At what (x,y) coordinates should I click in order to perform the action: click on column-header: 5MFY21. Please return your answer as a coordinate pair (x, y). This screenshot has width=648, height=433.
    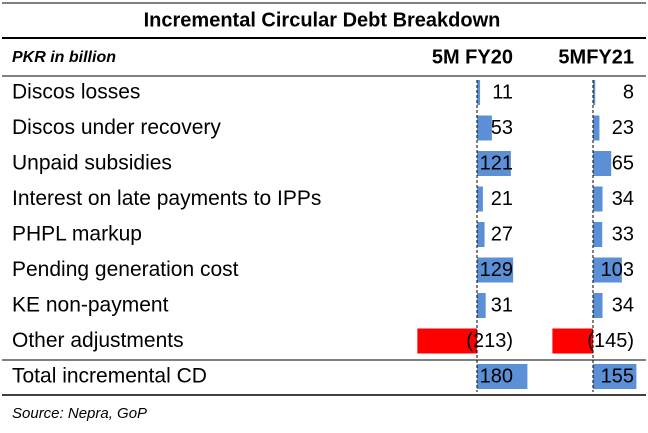
    Looking at the image, I should click on (596, 57).